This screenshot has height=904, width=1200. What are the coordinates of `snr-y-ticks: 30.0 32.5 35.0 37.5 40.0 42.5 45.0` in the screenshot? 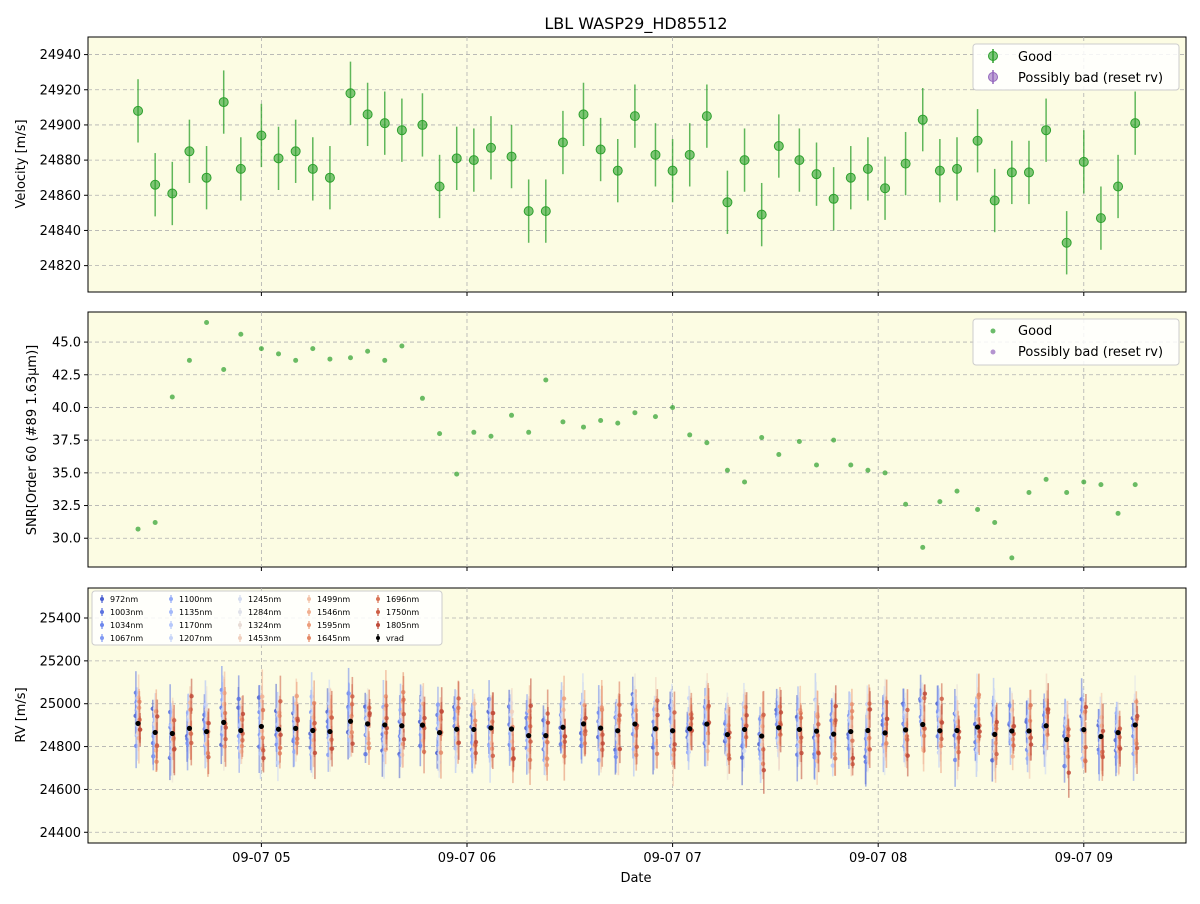 It's located at (70, 441).